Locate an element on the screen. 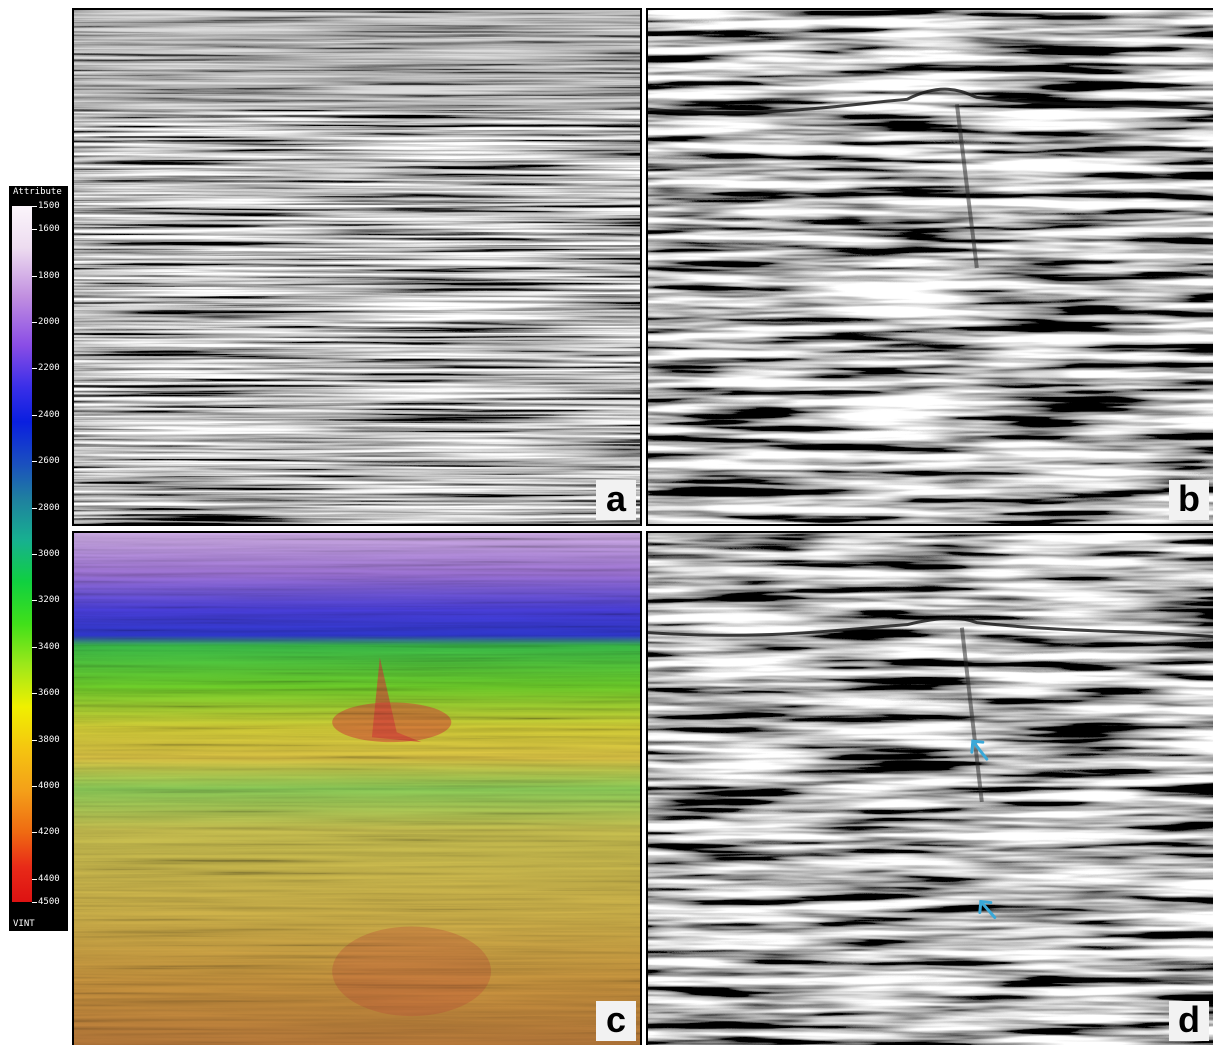 This screenshot has height=1045, width=1213. colorbar-tick-label: 4400 is located at coordinates (49, 878).